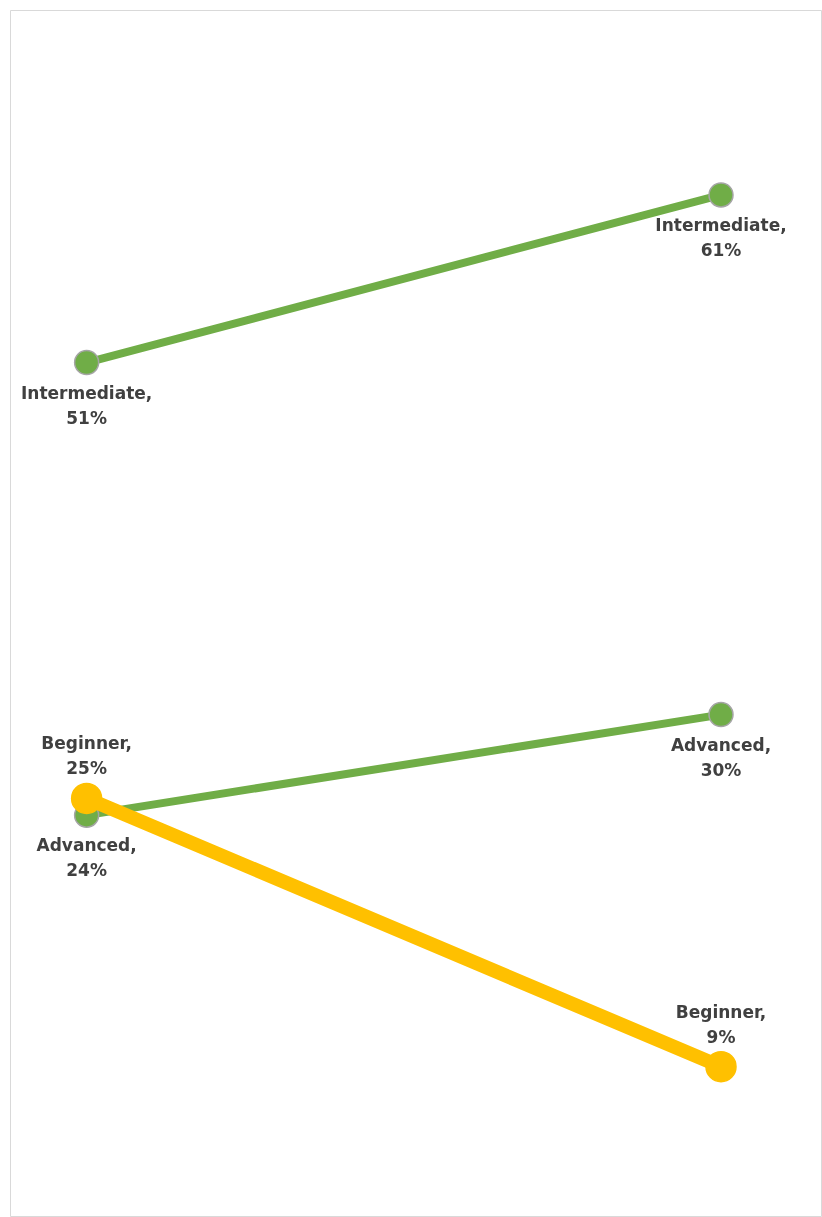  Describe the element at coordinates (721, 224) in the screenshot. I see `series-label: Intermediate,` at that location.